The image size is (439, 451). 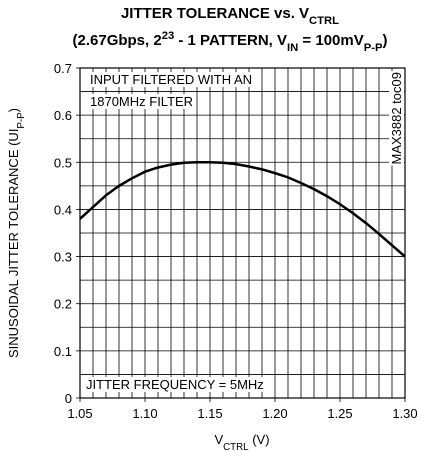 I want to click on text-part: SINUSOIDAL JITTER TOLERANCE (UI, so click(x=13, y=243).